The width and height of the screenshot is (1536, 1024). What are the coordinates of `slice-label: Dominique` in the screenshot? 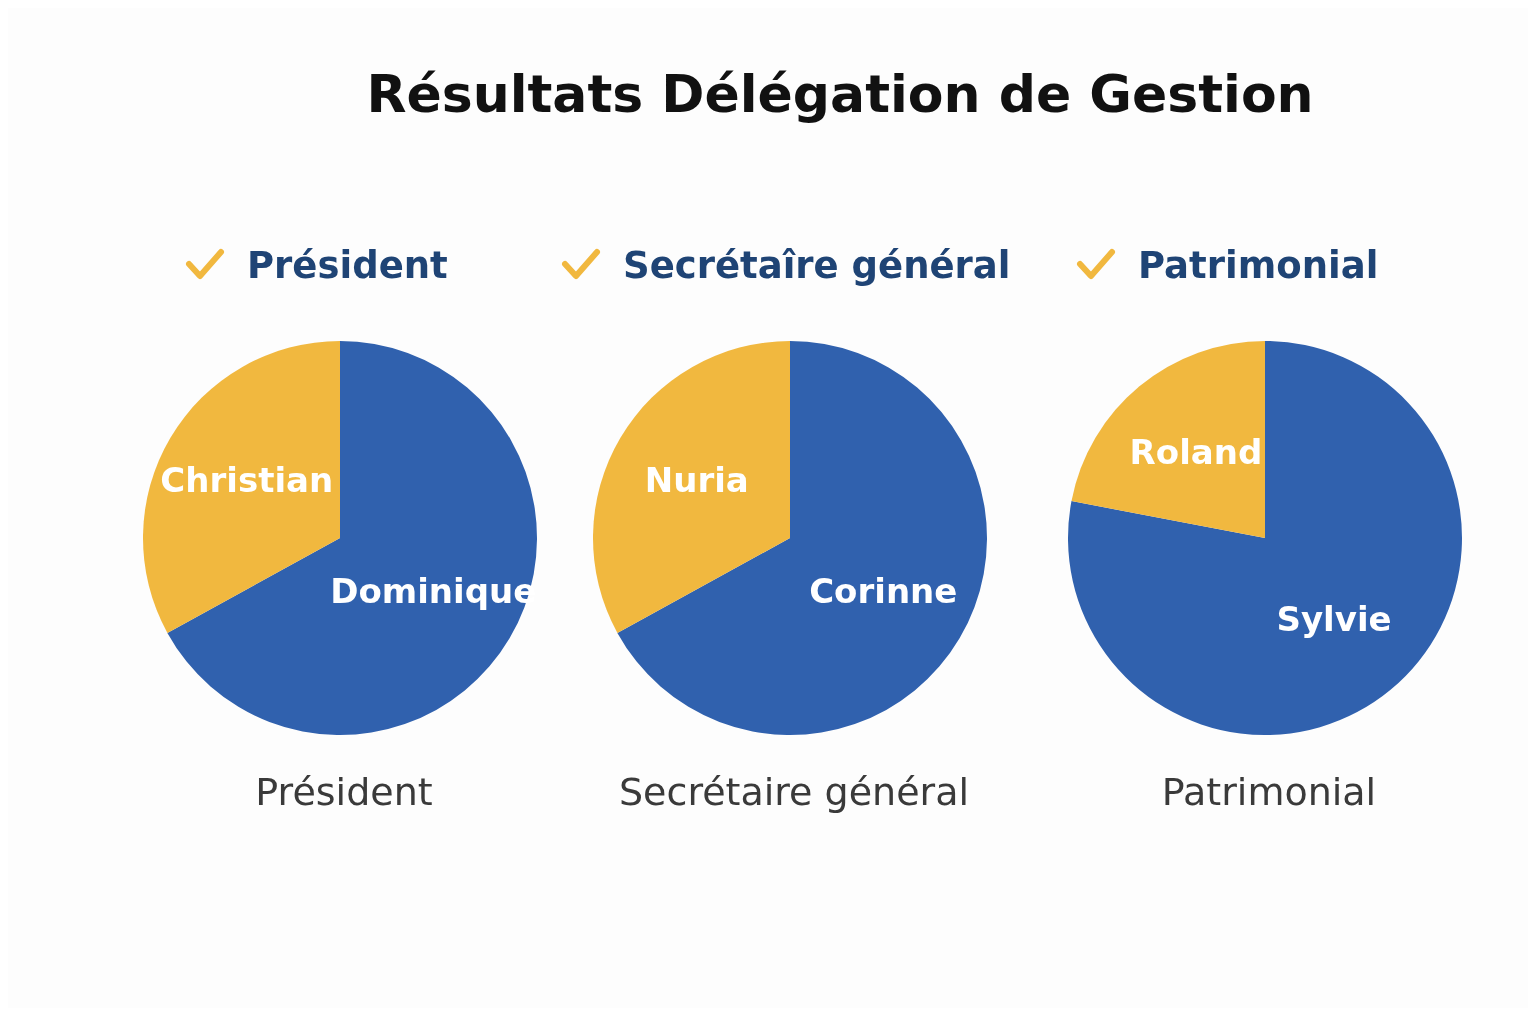 It's located at (433, 590).